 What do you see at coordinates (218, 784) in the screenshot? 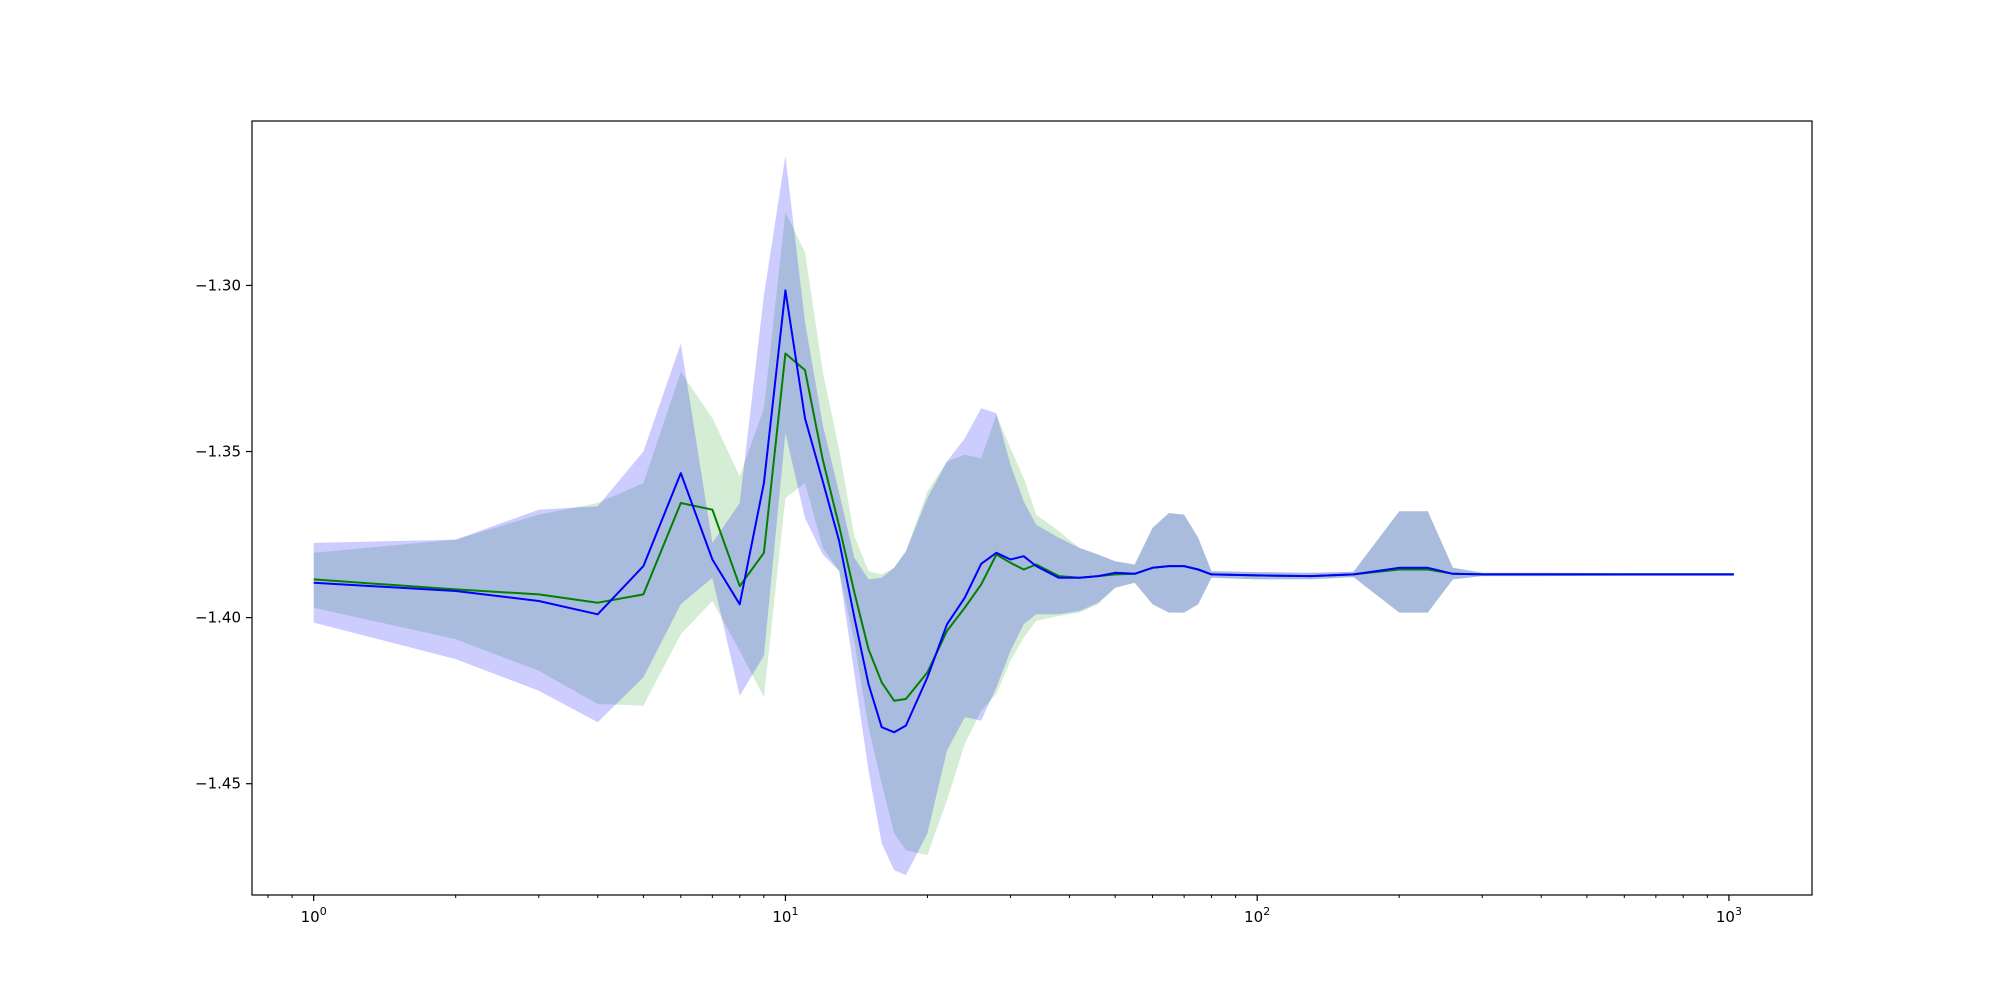
I see `y-tick-label: −1.45` at bounding box center [218, 784].